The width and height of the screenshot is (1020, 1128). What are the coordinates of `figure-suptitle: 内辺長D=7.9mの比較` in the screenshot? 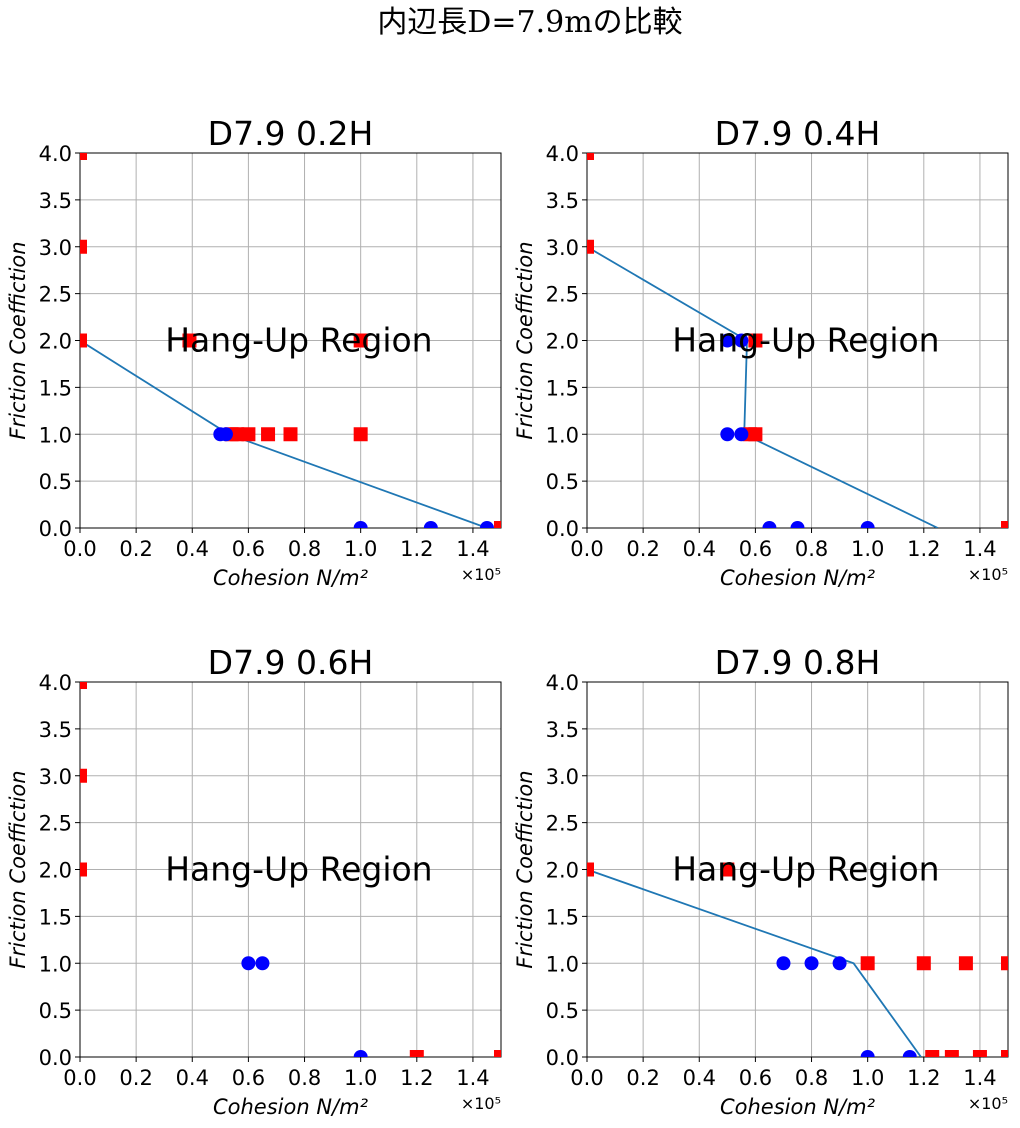 It's located at (529, 22).